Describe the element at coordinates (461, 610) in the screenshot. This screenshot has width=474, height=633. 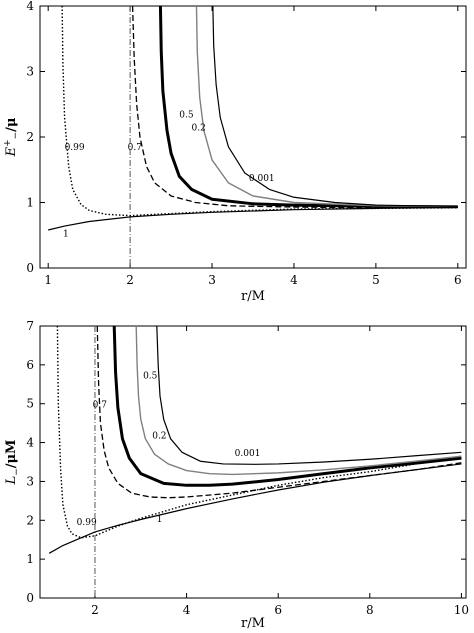
I see `x-tick-label: 10` at that location.